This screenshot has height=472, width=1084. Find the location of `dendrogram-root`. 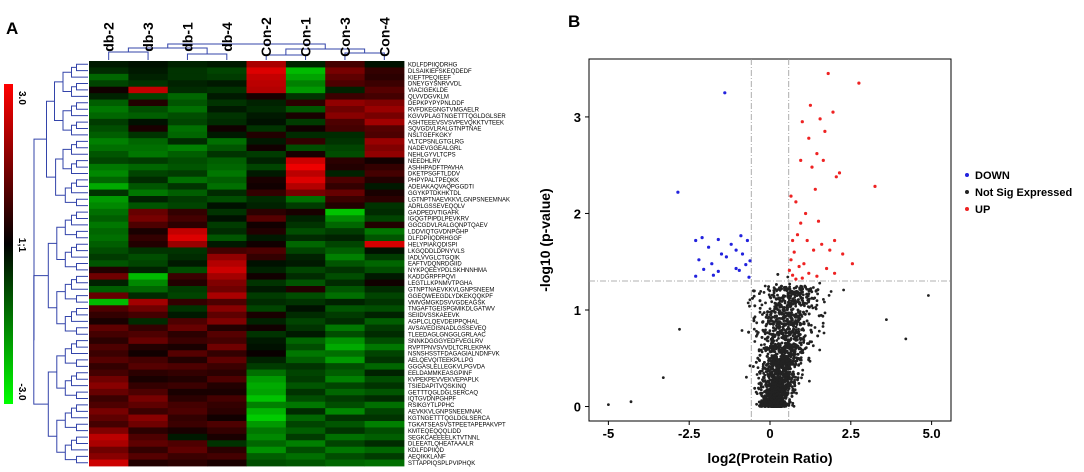

dendrogram-root is located at coordinates (40, 239).